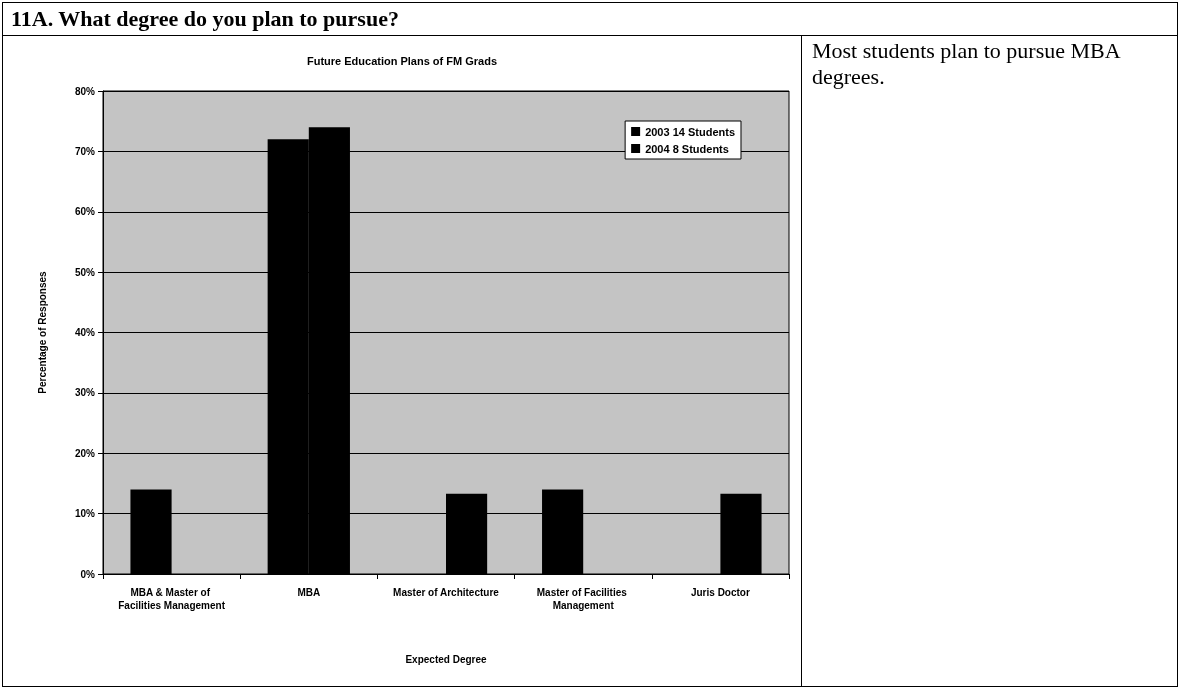  What do you see at coordinates (42, 332) in the screenshot?
I see `y-axis-title: Percentage of Responses` at bounding box center [42, 332].